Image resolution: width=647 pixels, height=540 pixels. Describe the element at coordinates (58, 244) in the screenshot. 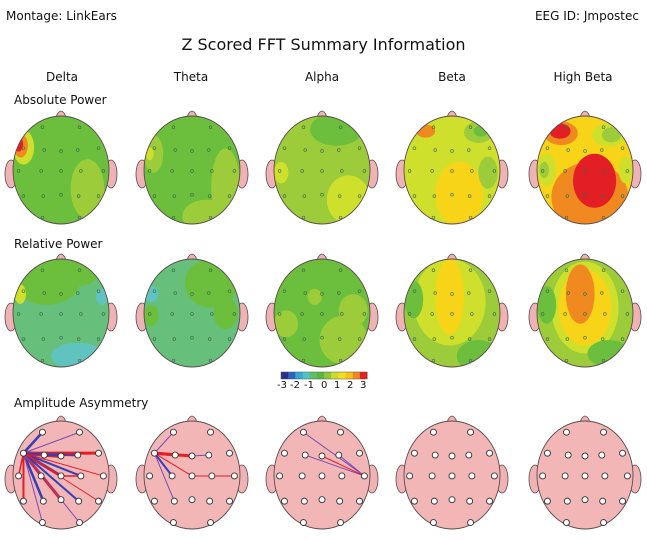

I see `row-label-relative-power: Relative Power` at that location.